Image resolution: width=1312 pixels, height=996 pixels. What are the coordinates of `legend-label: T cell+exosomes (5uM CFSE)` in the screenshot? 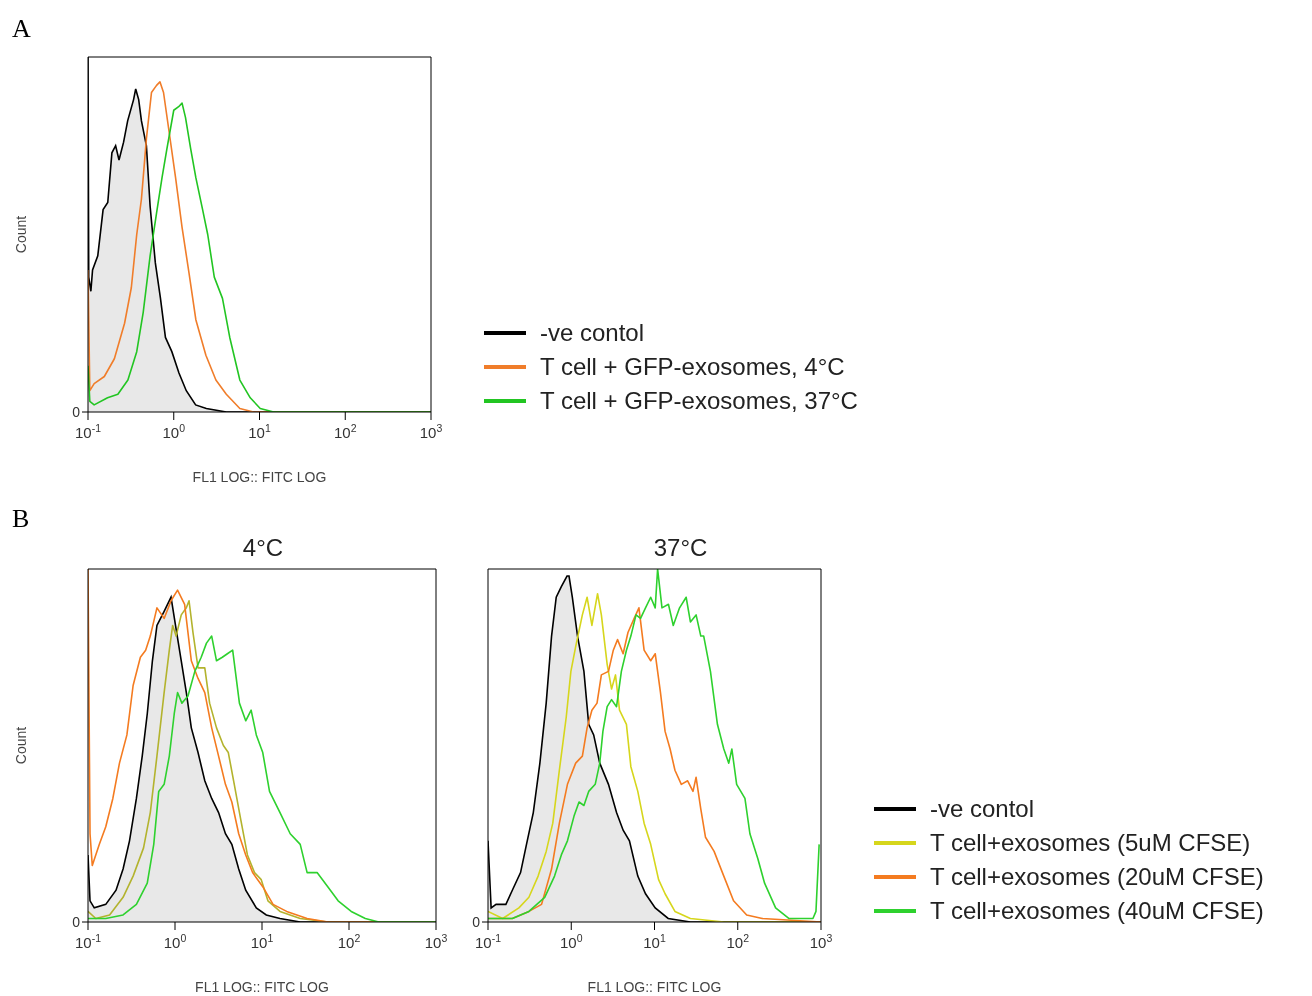 It's located at (1090, 843).